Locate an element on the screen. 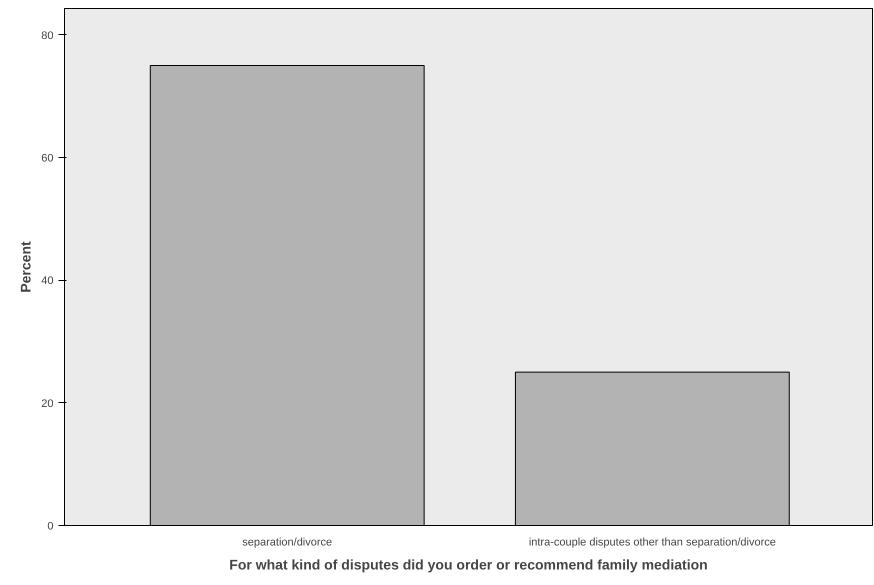 The image size is (874, 585). x-axis-title: For what kind of disputes did you order or recommend family mediation is located at coordinates (468, 564).